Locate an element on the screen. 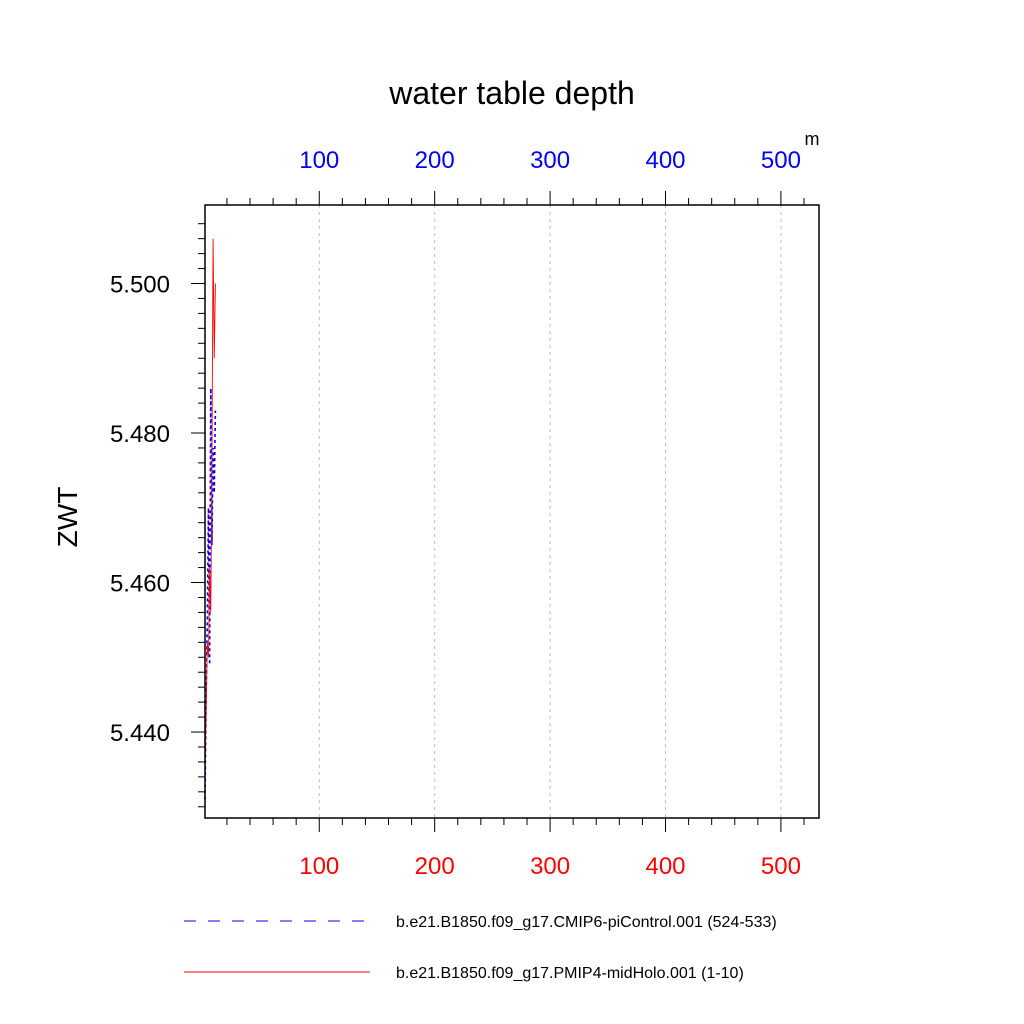 Image resolution: width=1024 pixels, height=1024 pixels. x-tick-label-top: 100 is located at coordinates (319, 160).